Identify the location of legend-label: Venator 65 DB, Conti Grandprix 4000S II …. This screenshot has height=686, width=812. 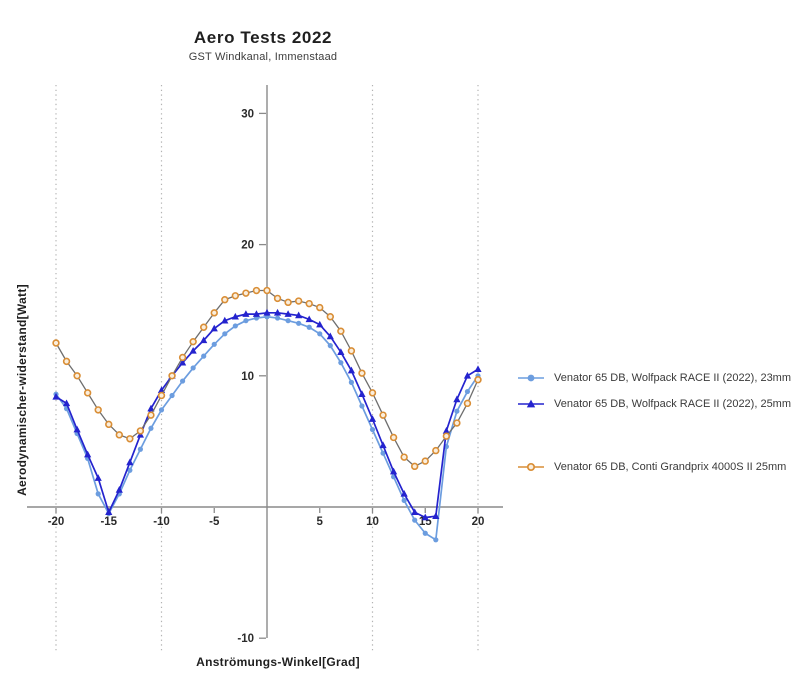
(670, 467).